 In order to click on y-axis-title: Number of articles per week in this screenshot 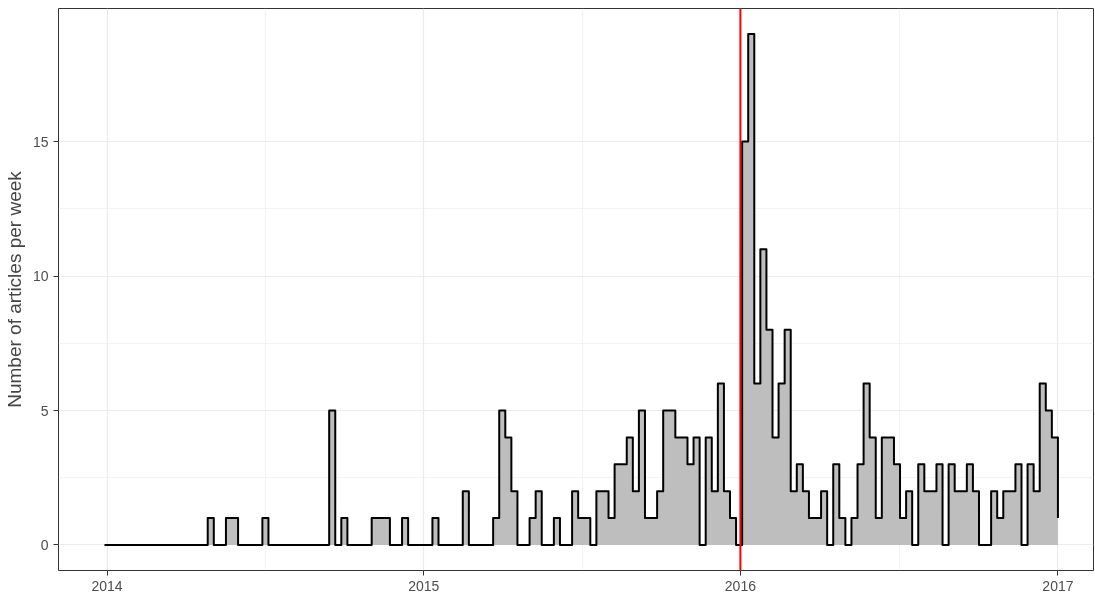, I will do `click(14, 289)`.